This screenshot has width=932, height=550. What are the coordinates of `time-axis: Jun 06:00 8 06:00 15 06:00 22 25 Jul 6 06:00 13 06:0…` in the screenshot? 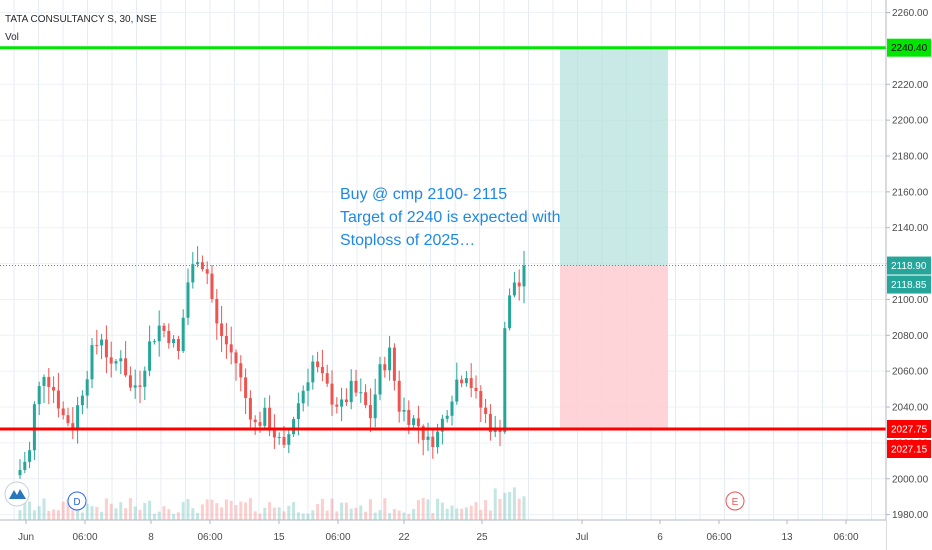 It's located at (443, 534).